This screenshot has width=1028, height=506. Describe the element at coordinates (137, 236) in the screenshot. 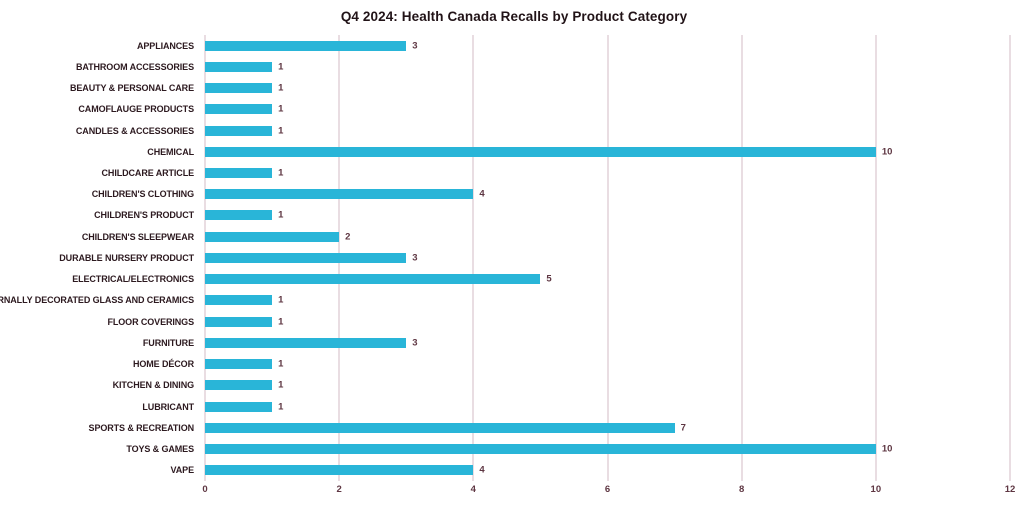

I see `category-label: CHILDREN'S SLEEPWEAR` at that location.